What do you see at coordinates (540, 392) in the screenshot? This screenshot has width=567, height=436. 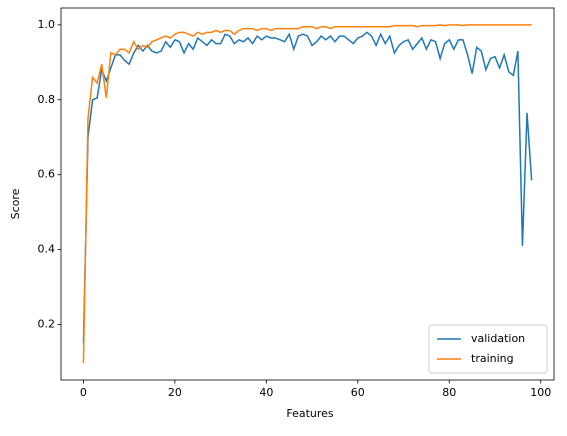 I see `x-tick-label: 100` at bounding box center [540, 392].